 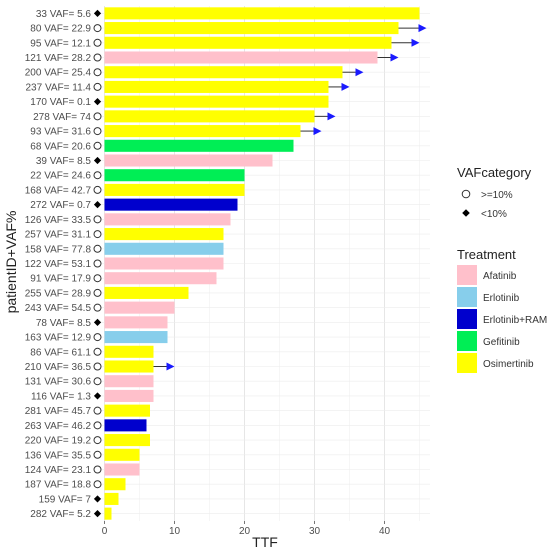 I want to click on y-tick-label: 86 VAF= 61.1, so click(x=60, y=352).